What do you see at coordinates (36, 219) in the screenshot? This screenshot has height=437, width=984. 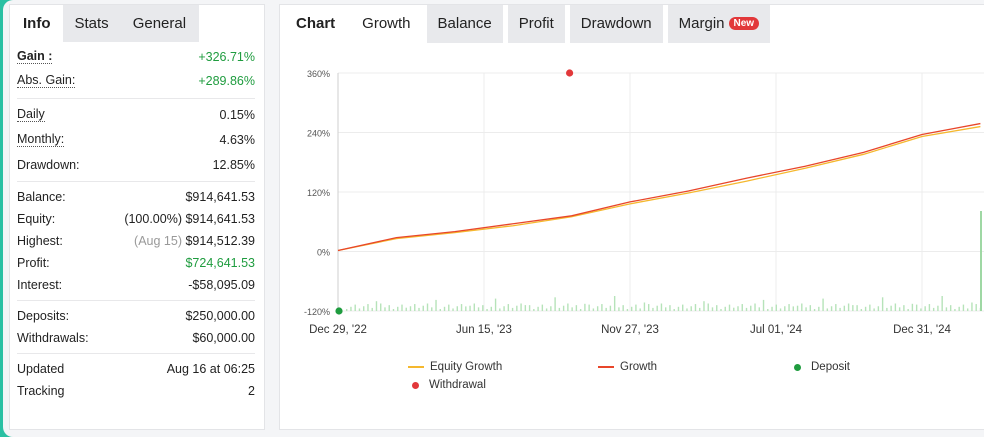 I see `equity-label: Equity:` at bounding box center [36, 219].